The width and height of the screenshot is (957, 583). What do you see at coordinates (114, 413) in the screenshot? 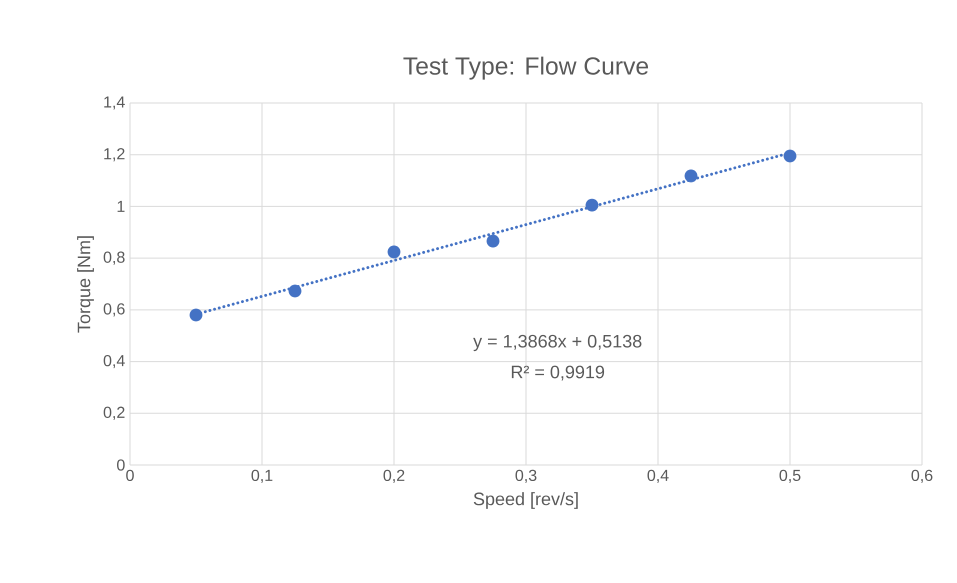
I see `y-tick-label: 0,2` at bounding box center [114, 413].